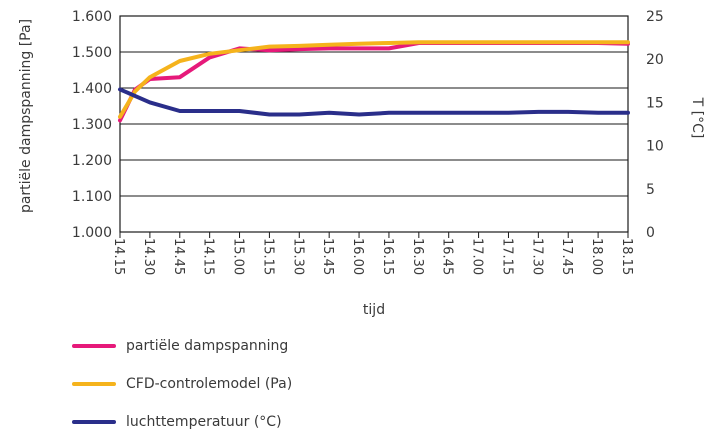 The width and height of the screenshot is (723, 444). What do you see at coordinates (447, 256) in the screenshot?
I see `x-tick-label: 16.45` at bounding box center [447, 256].